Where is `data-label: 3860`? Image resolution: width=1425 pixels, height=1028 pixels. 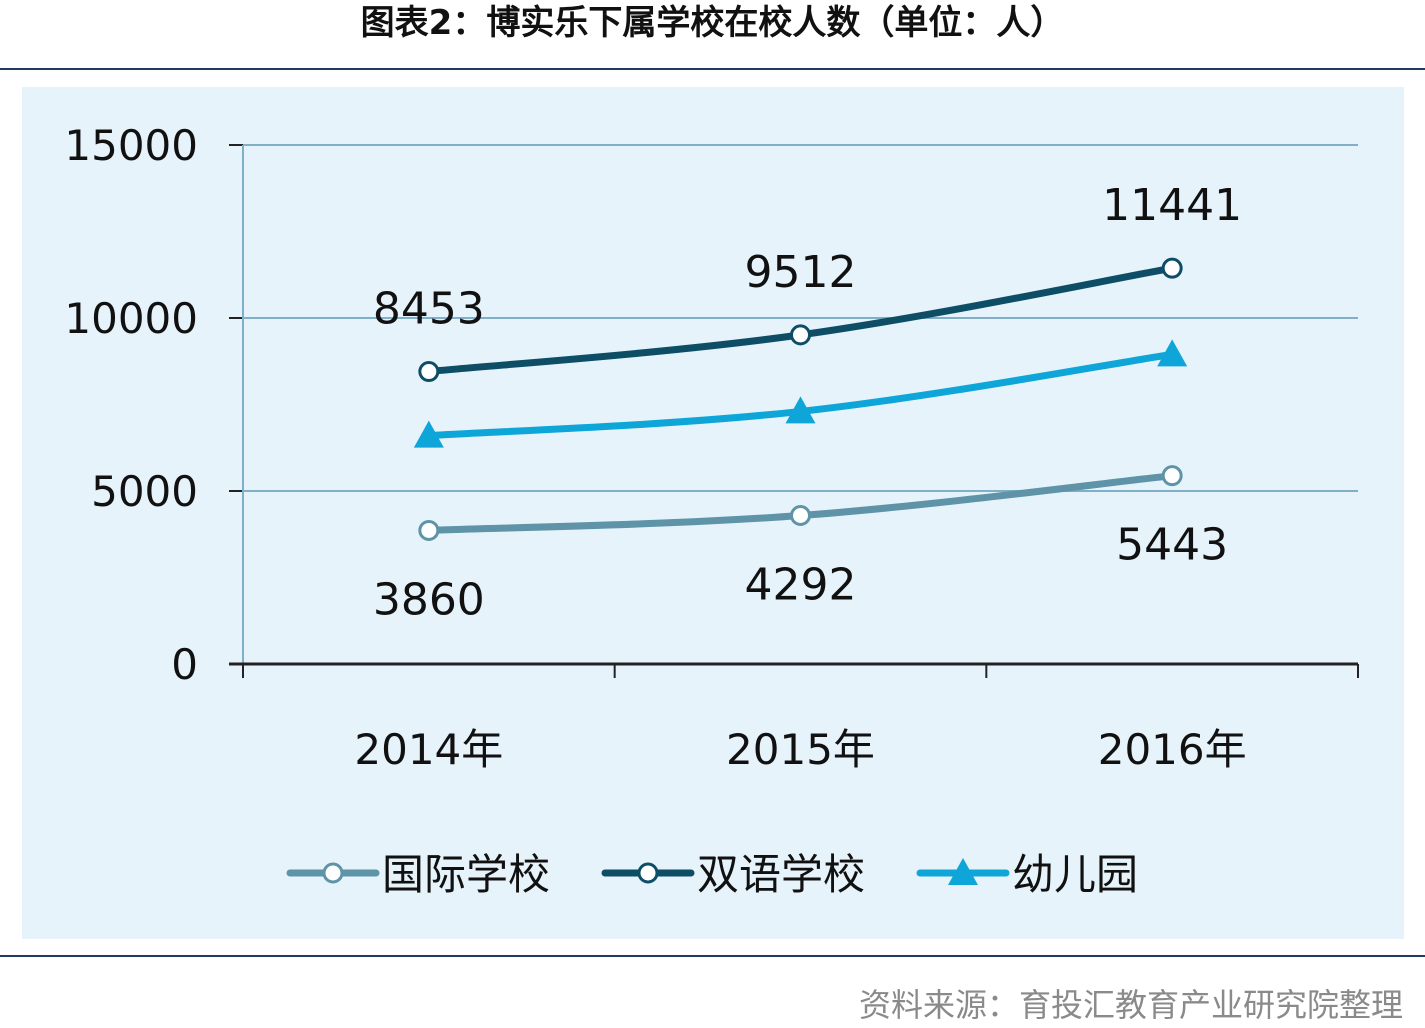
data-label: 3860 is located at coordinates (429, 599).